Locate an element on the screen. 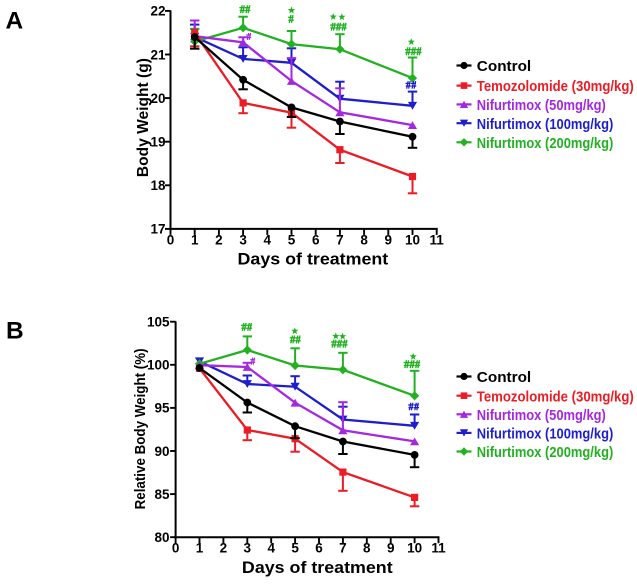 The height and width of the screenshot is (586, 637). svg-text: 19 is located at coordinates (157, 142).